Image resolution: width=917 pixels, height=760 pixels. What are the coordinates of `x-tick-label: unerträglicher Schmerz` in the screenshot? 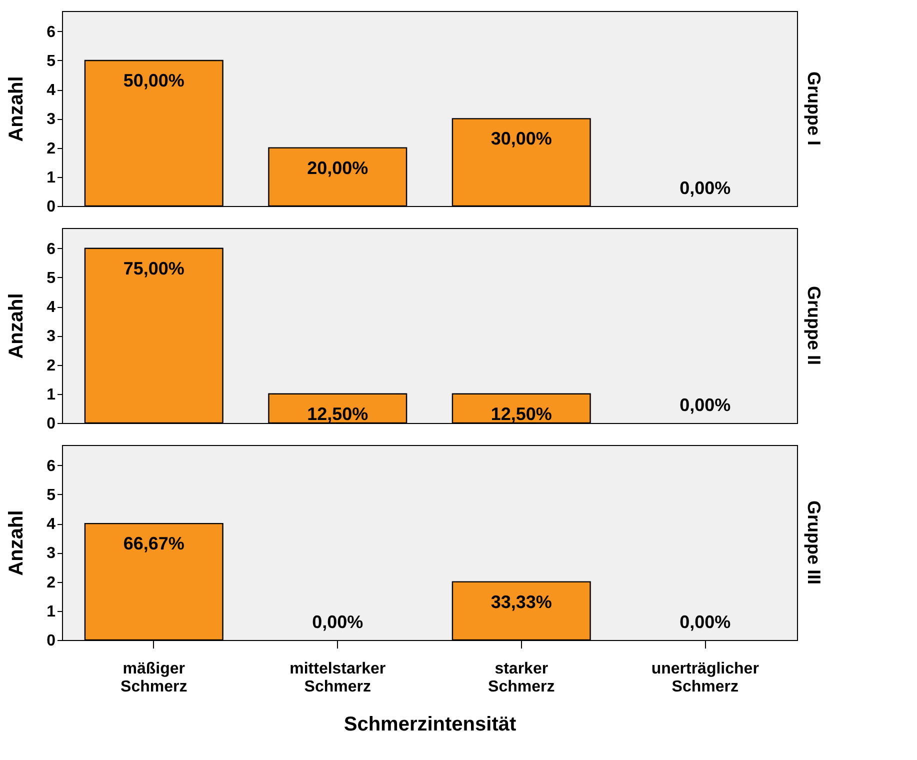 It's located at (705, 678).